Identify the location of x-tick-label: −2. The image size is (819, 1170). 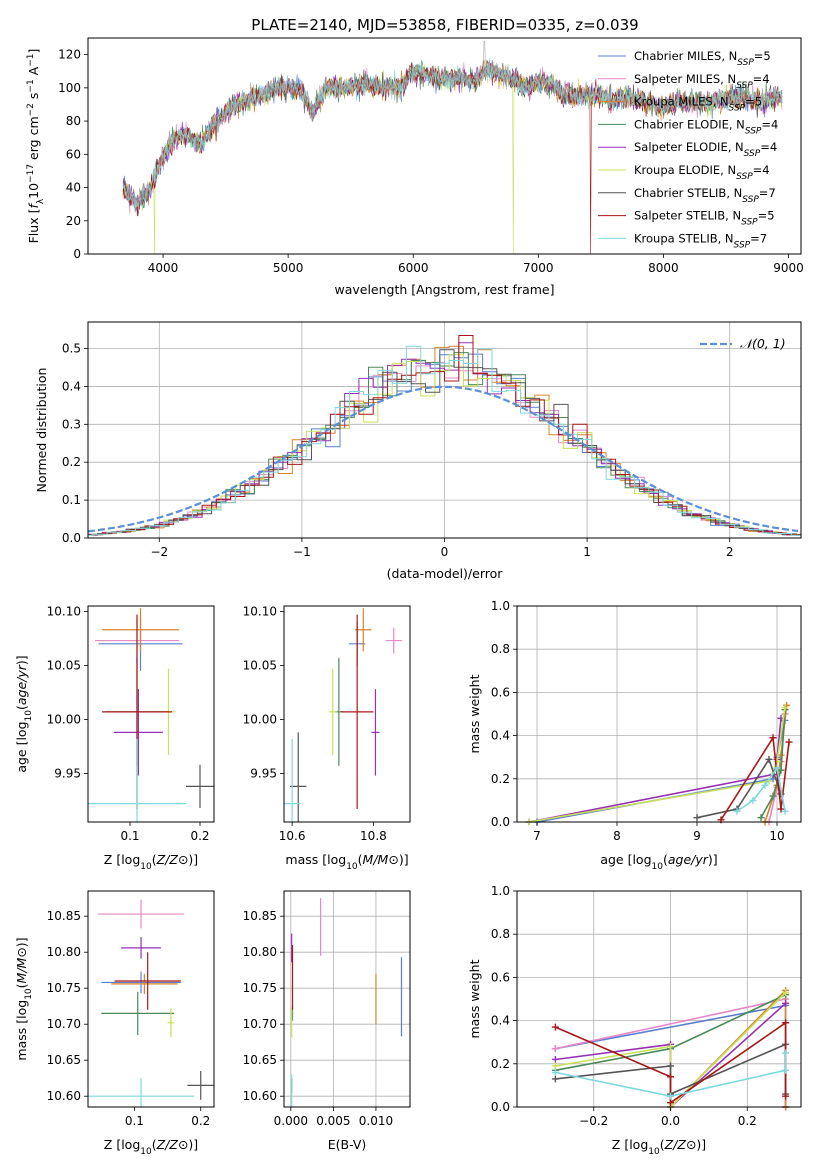
(159, 552).